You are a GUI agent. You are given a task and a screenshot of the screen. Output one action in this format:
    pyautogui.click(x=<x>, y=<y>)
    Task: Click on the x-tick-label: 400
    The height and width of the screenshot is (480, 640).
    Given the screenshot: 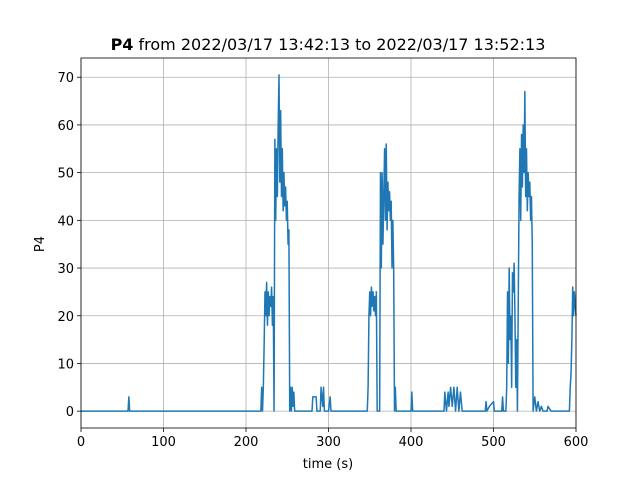 What is the action you would take?
    pyautogui.click(x=411, y=442)
    